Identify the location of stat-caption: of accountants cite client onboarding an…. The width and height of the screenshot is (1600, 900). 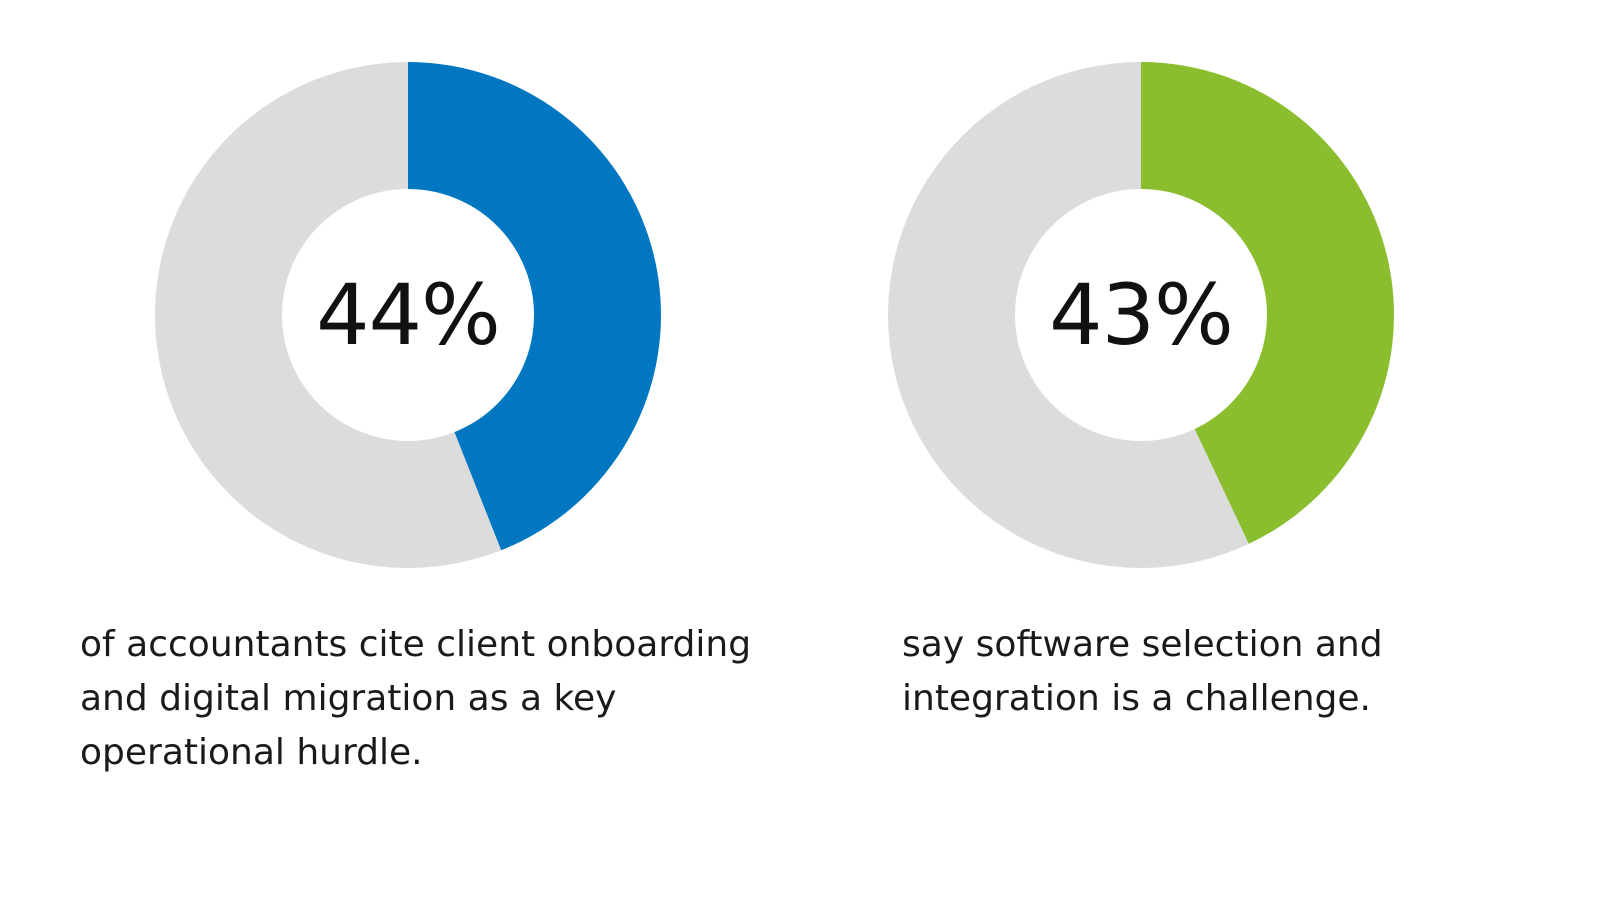
(416, 698).